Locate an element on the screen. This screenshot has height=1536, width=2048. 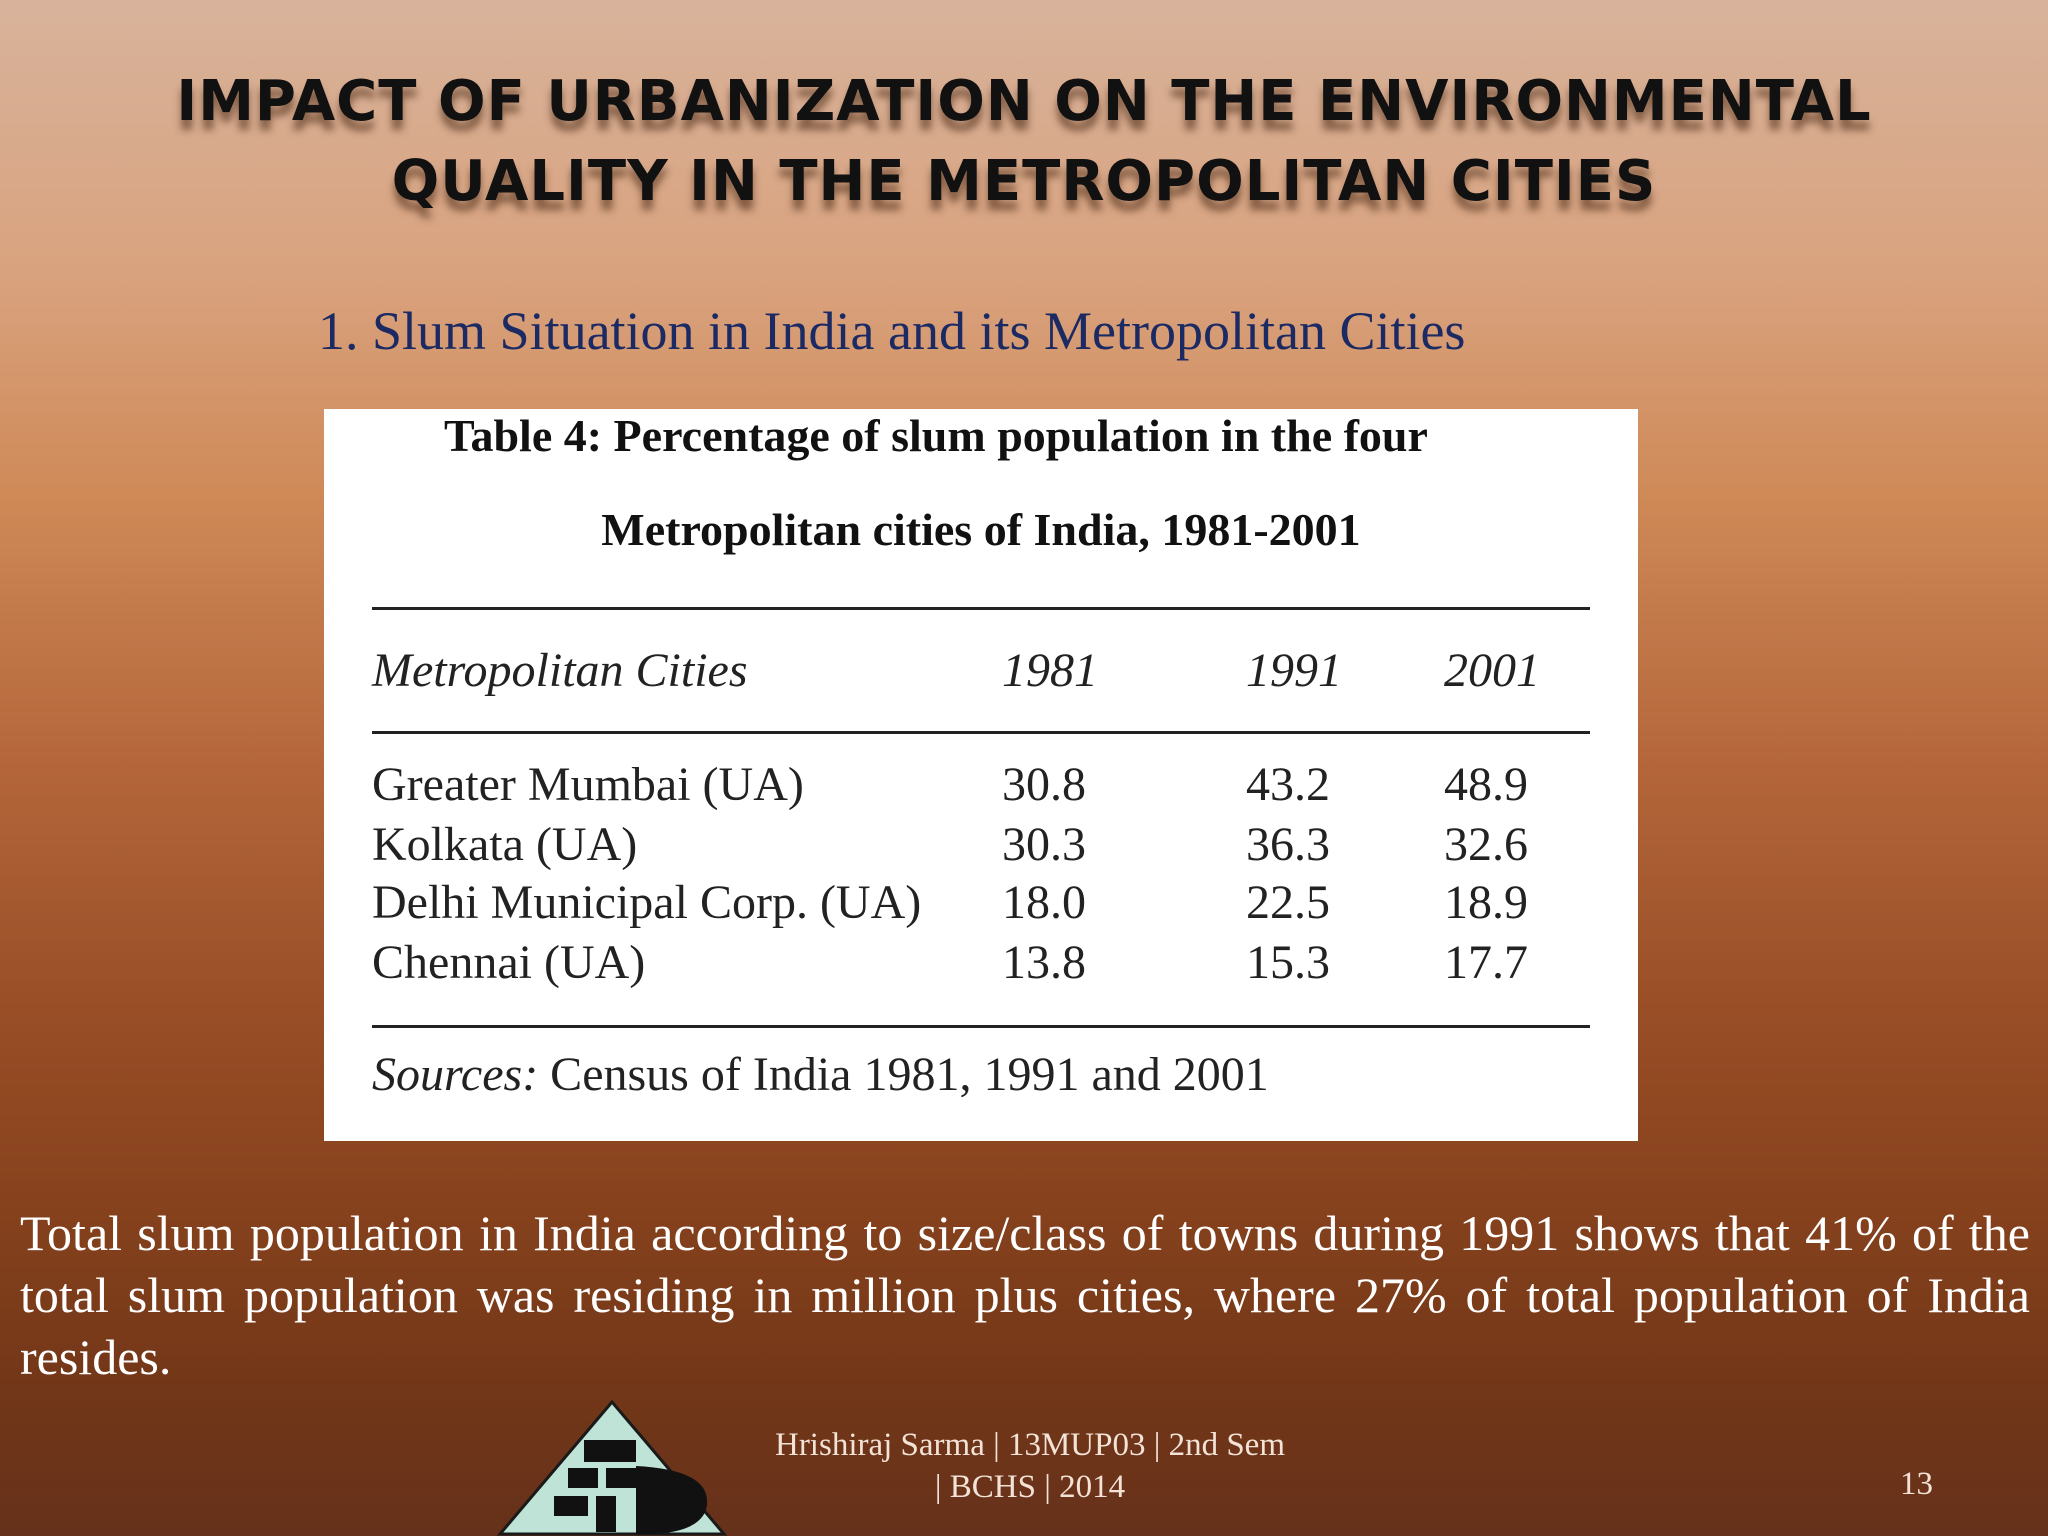
table-cell-value: 17.7 is located at coordinates (1486, 962).